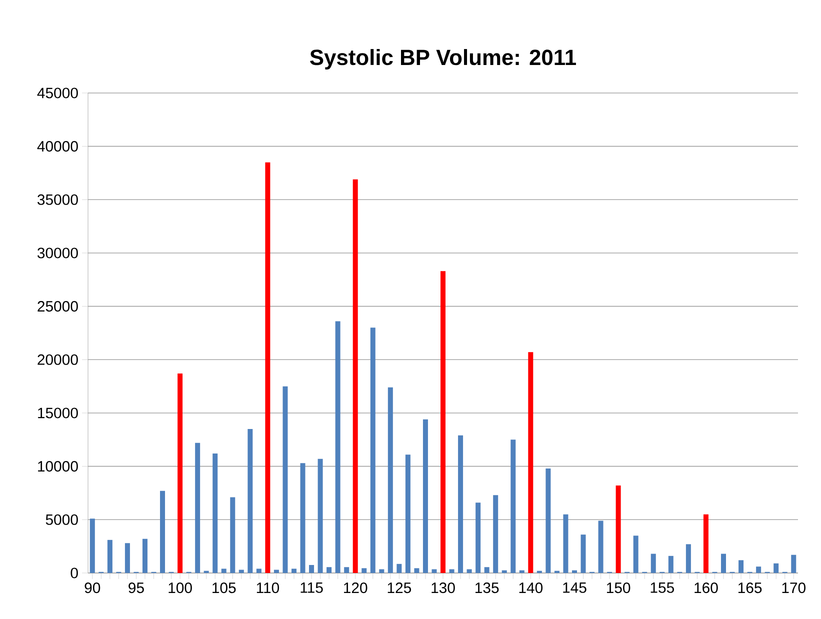 The image size is (821, 619). I want to click on x-tick-label: 170, so click(794, 588).